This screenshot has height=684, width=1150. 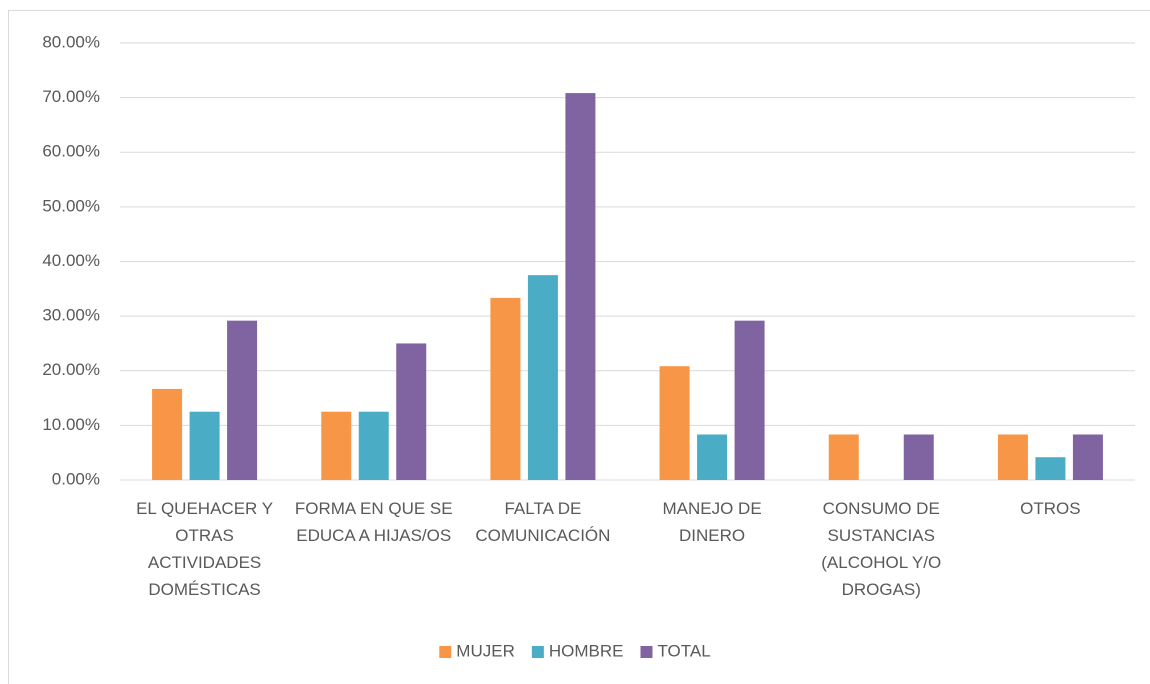 What do you see at coordinates (712, 522) in the screenshot?
I see `x-tick-label: MANEJO DE DINERO` at bounding box center [712, 522].